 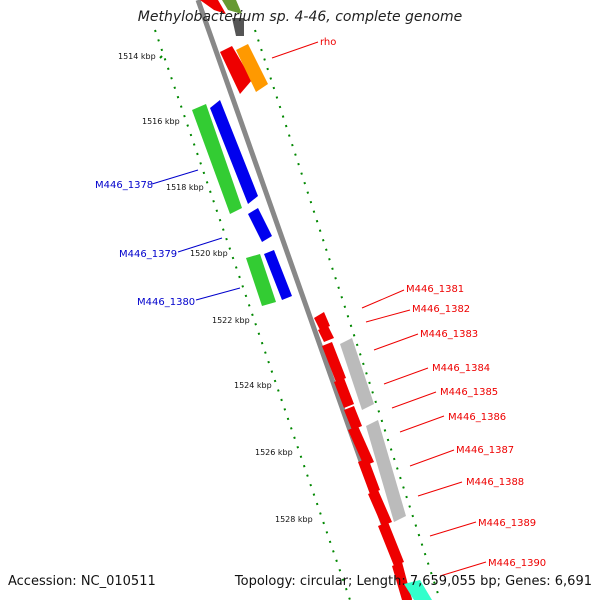 I want to click on feature-top-olive, so click(x=232, y=7).